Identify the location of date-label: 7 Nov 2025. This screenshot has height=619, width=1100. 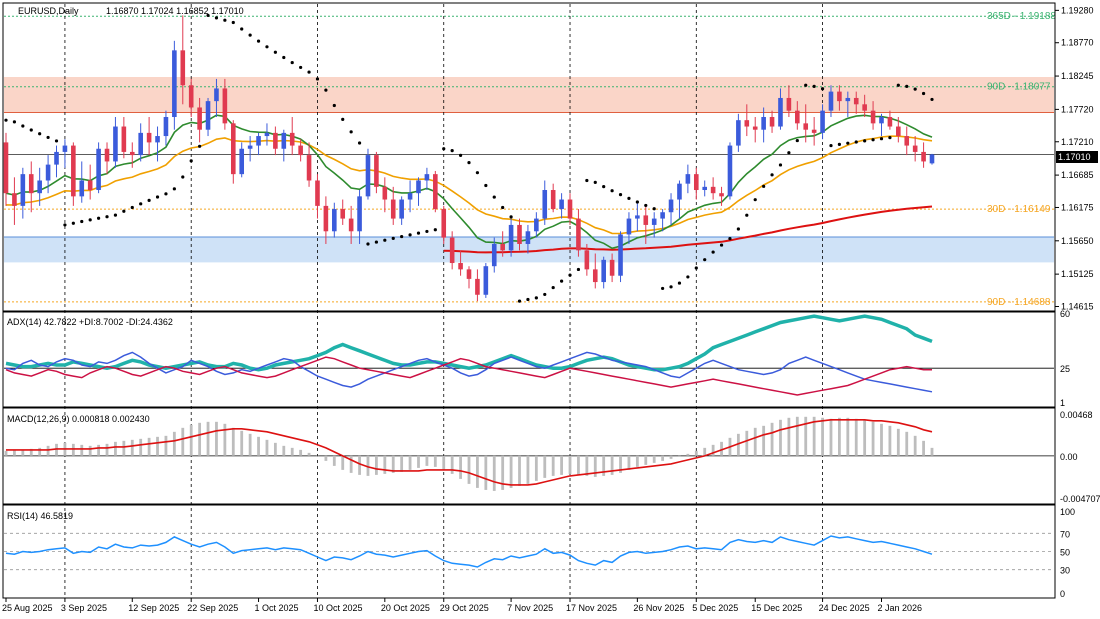
(530, 608).